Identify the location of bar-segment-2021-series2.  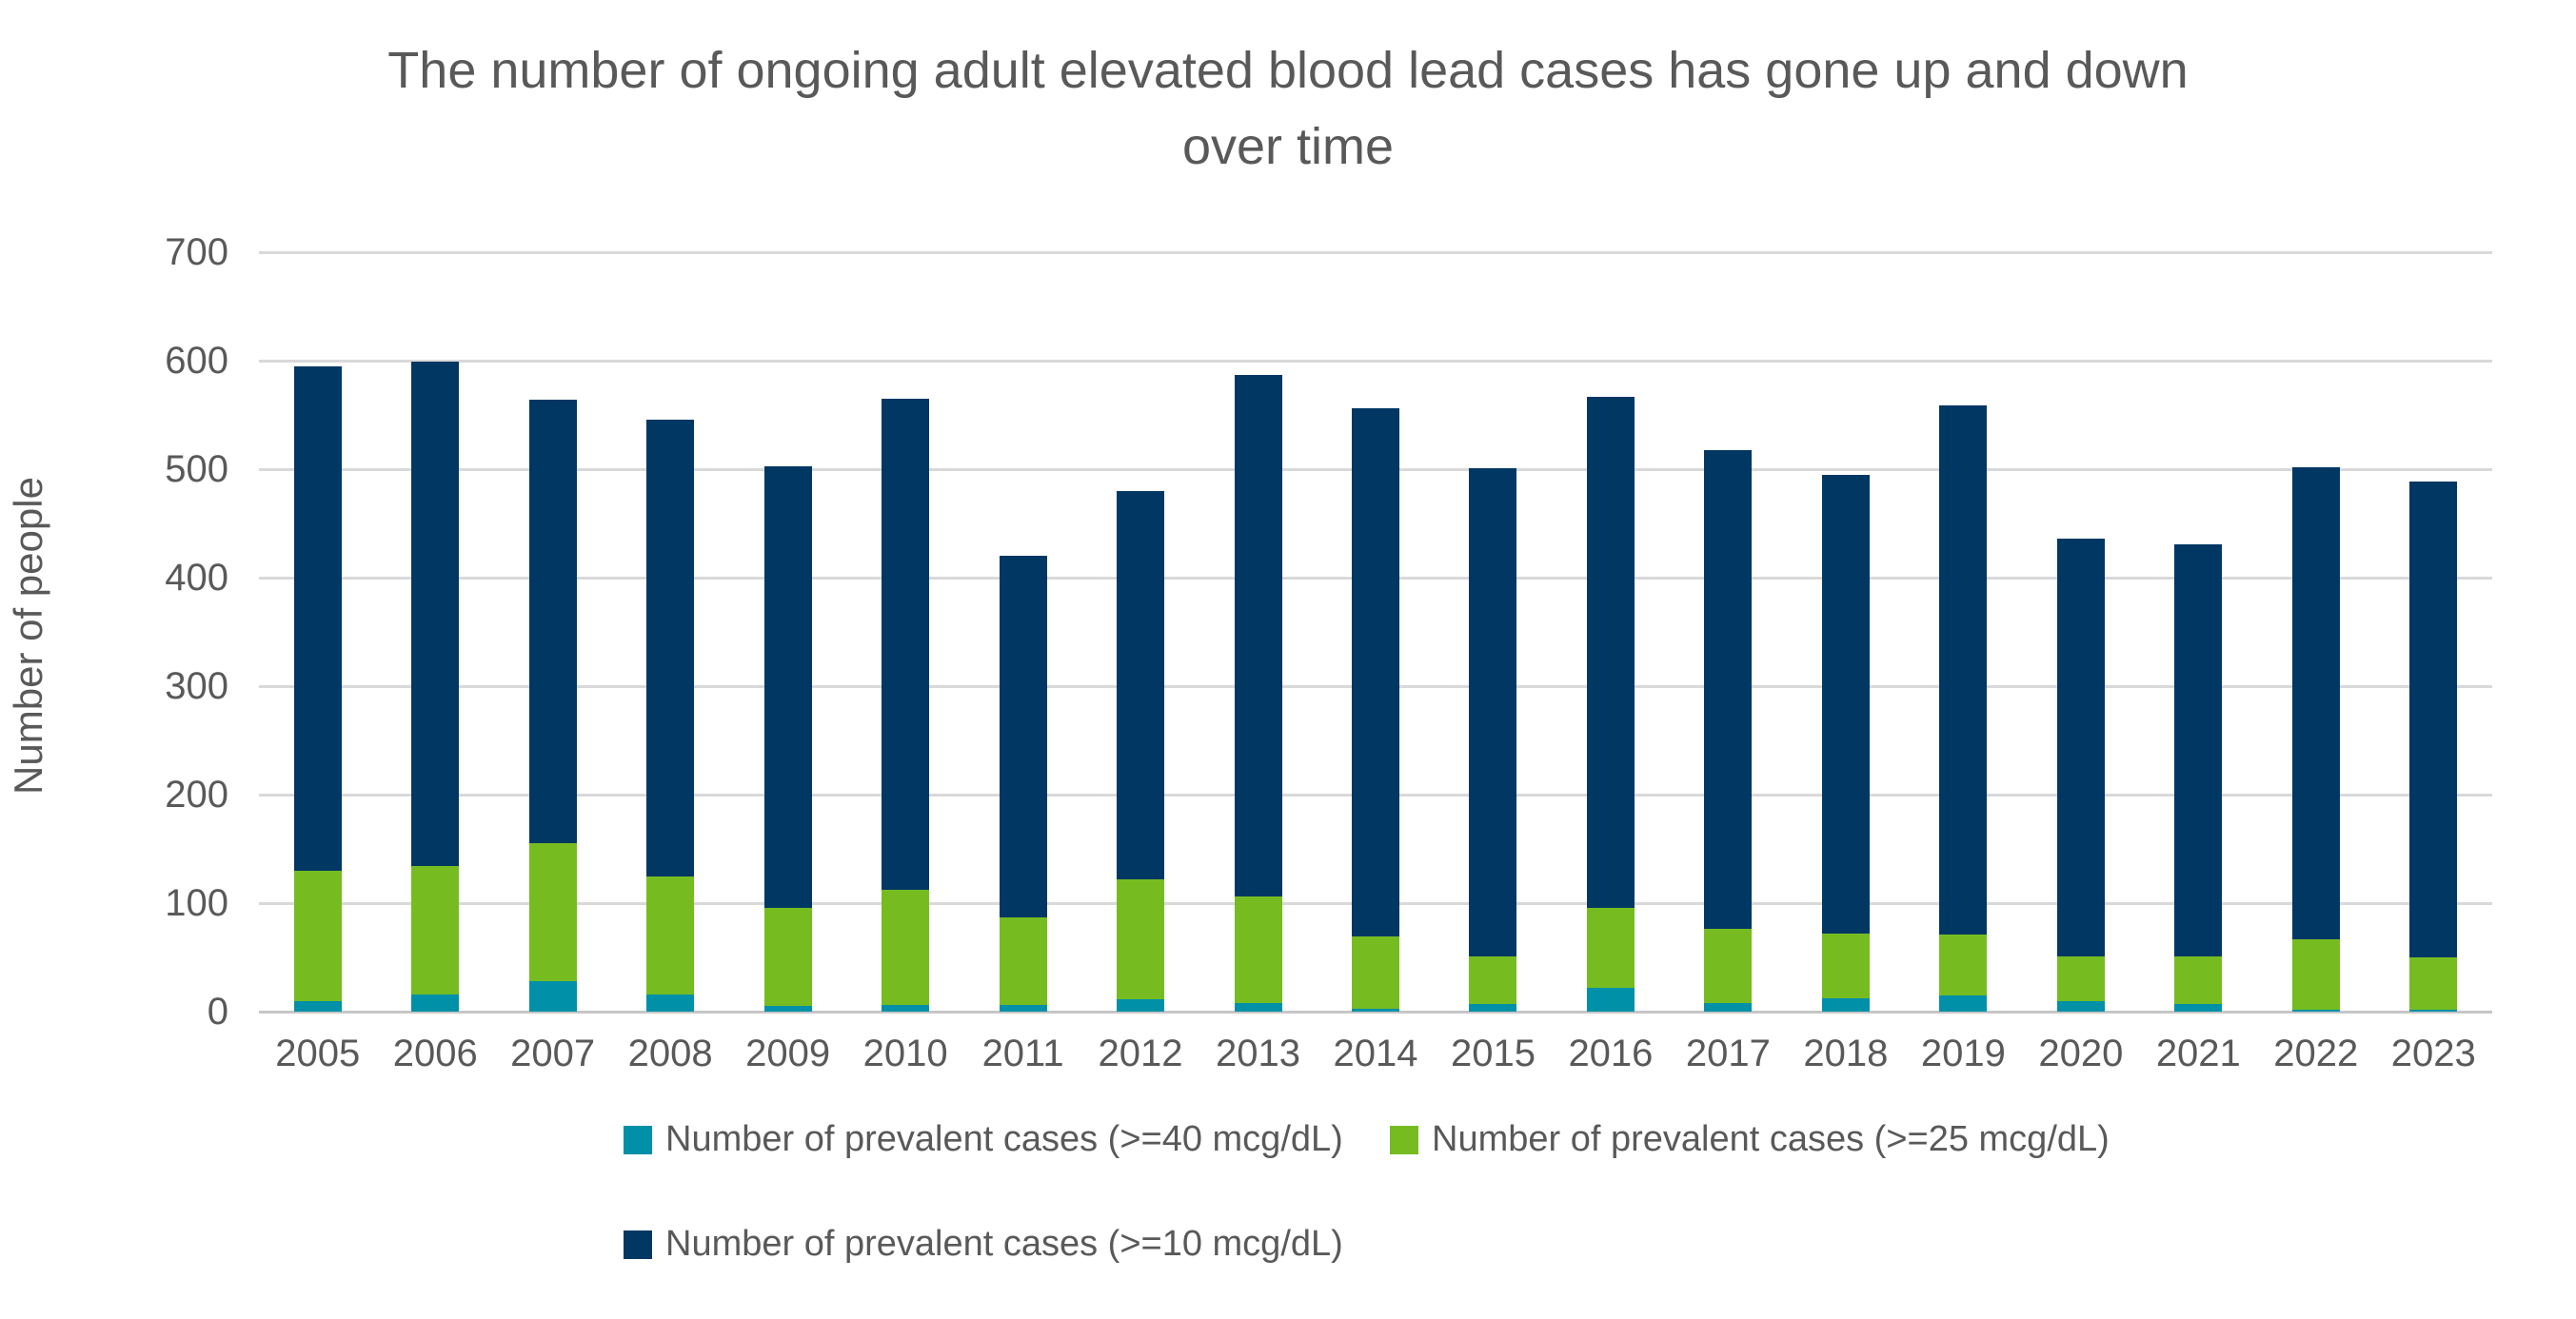
(2198, 749).